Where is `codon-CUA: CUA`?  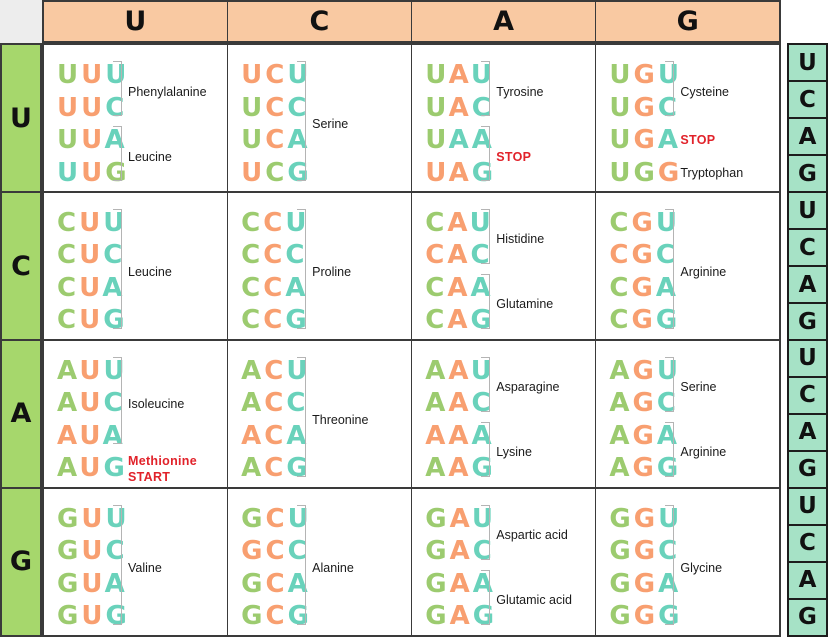
codon-CUA: CUA is located at coordinates (142, 288).